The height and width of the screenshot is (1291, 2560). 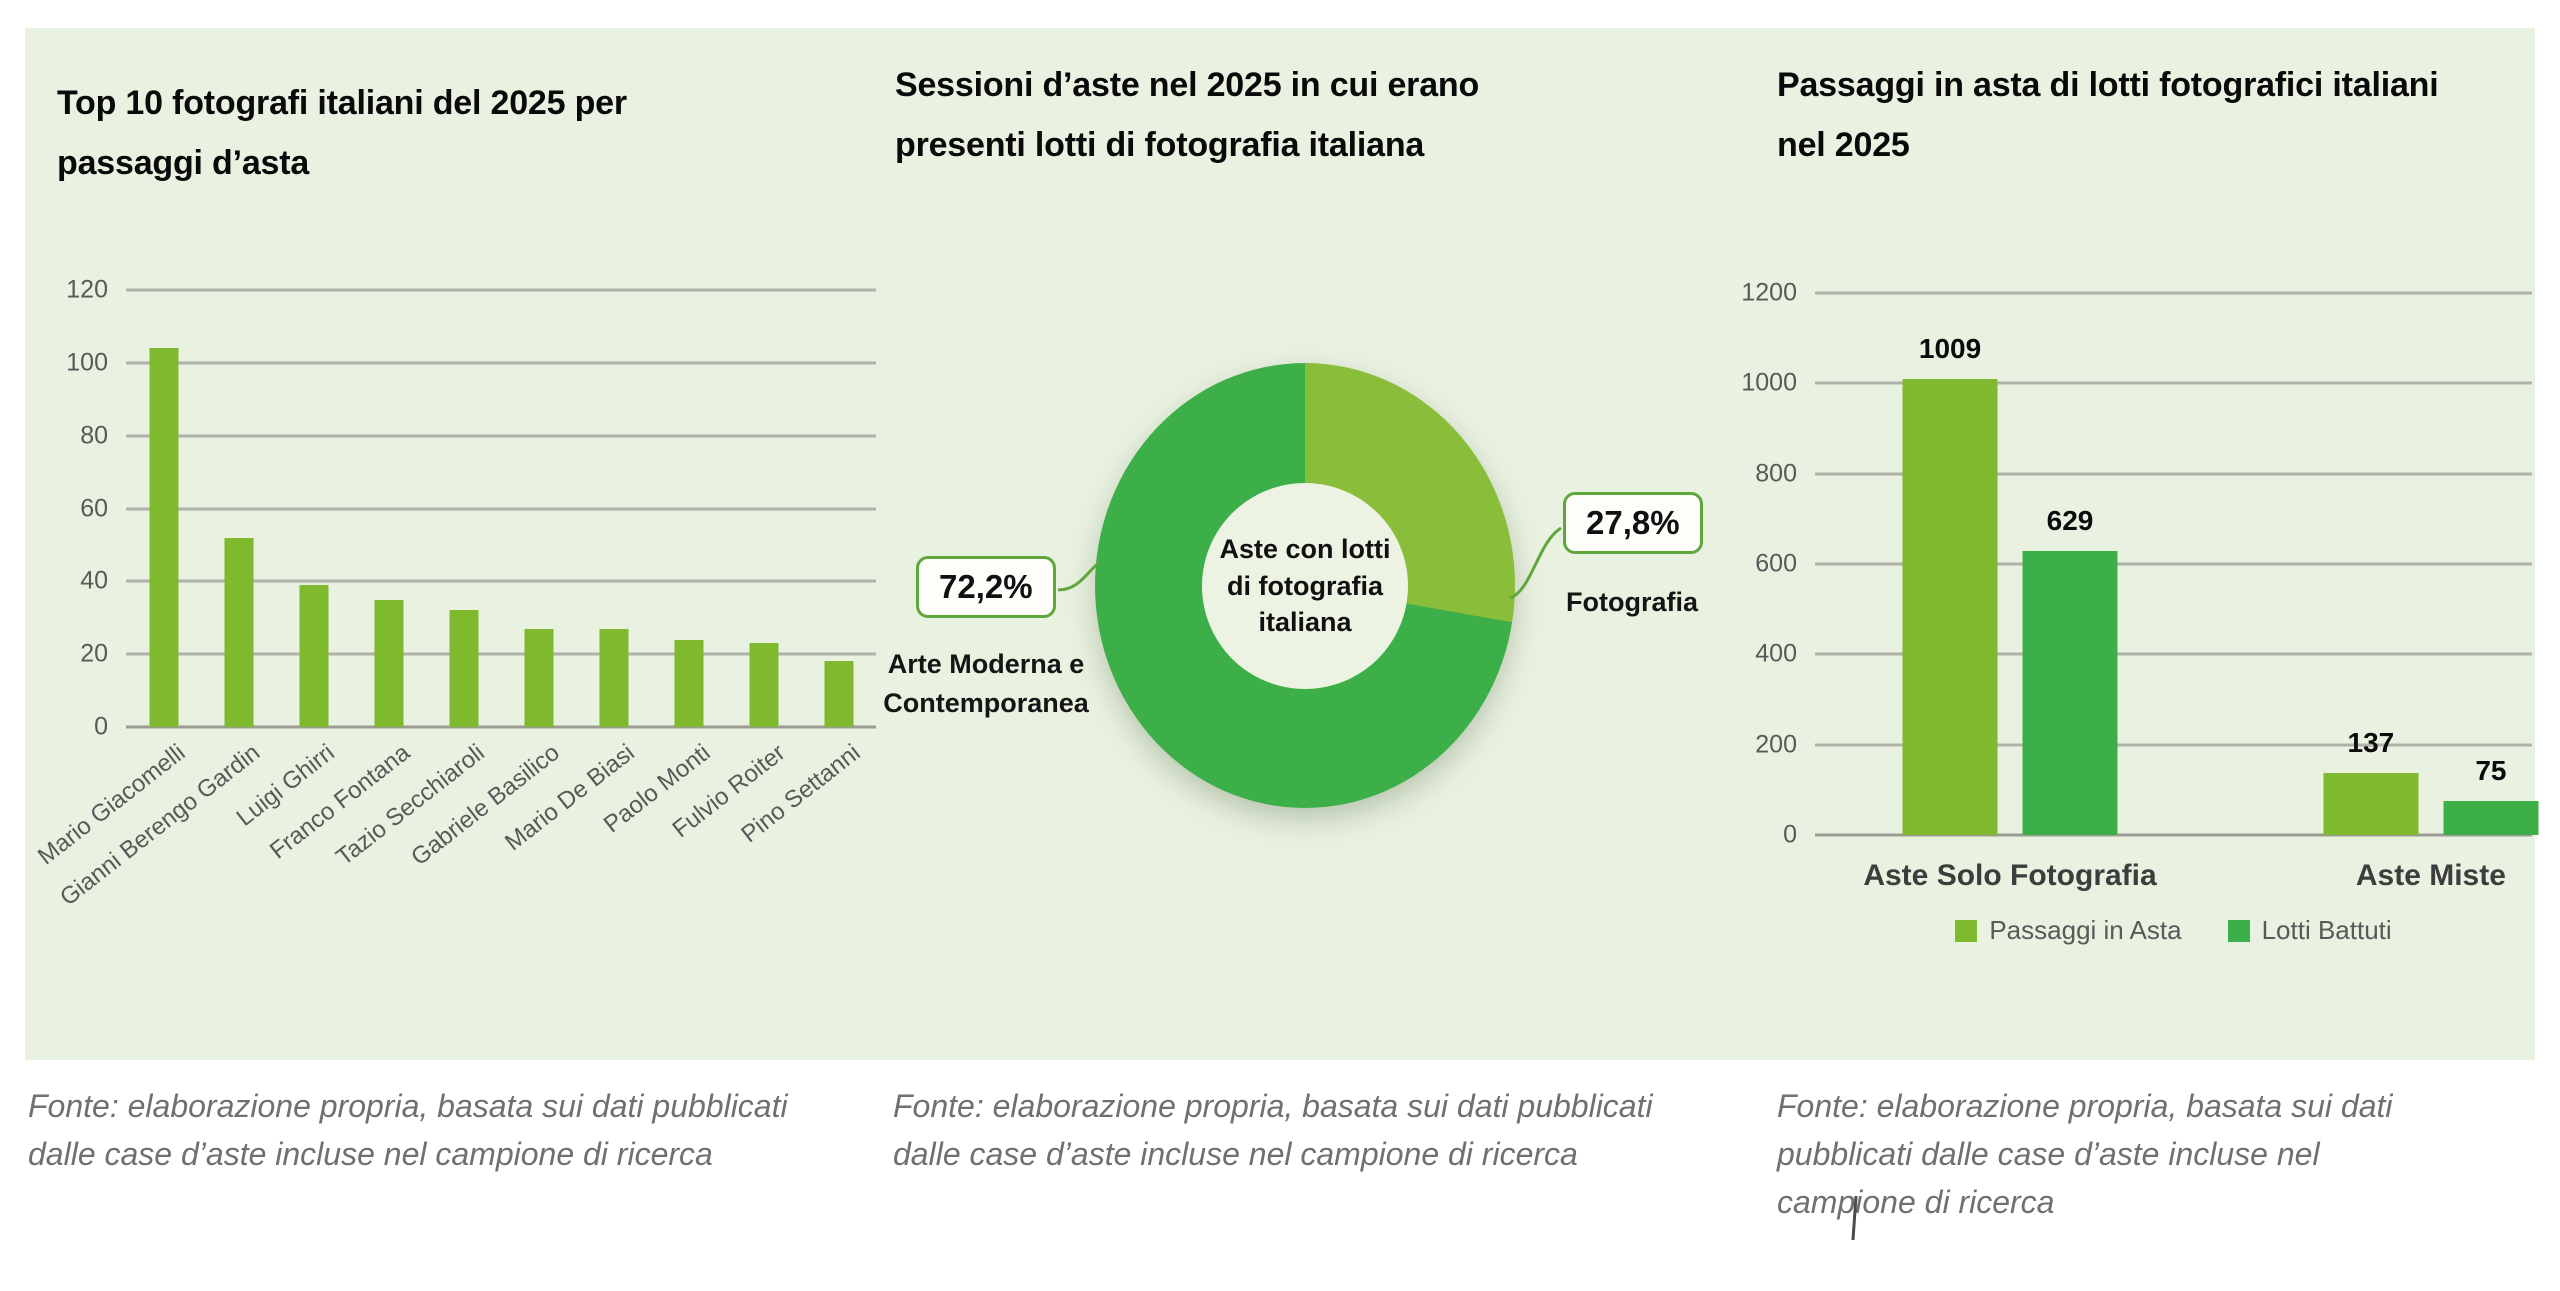 I want to click on donut-hole: Aste con lotti di fotografia italiana, so click(x=1305, y=586).